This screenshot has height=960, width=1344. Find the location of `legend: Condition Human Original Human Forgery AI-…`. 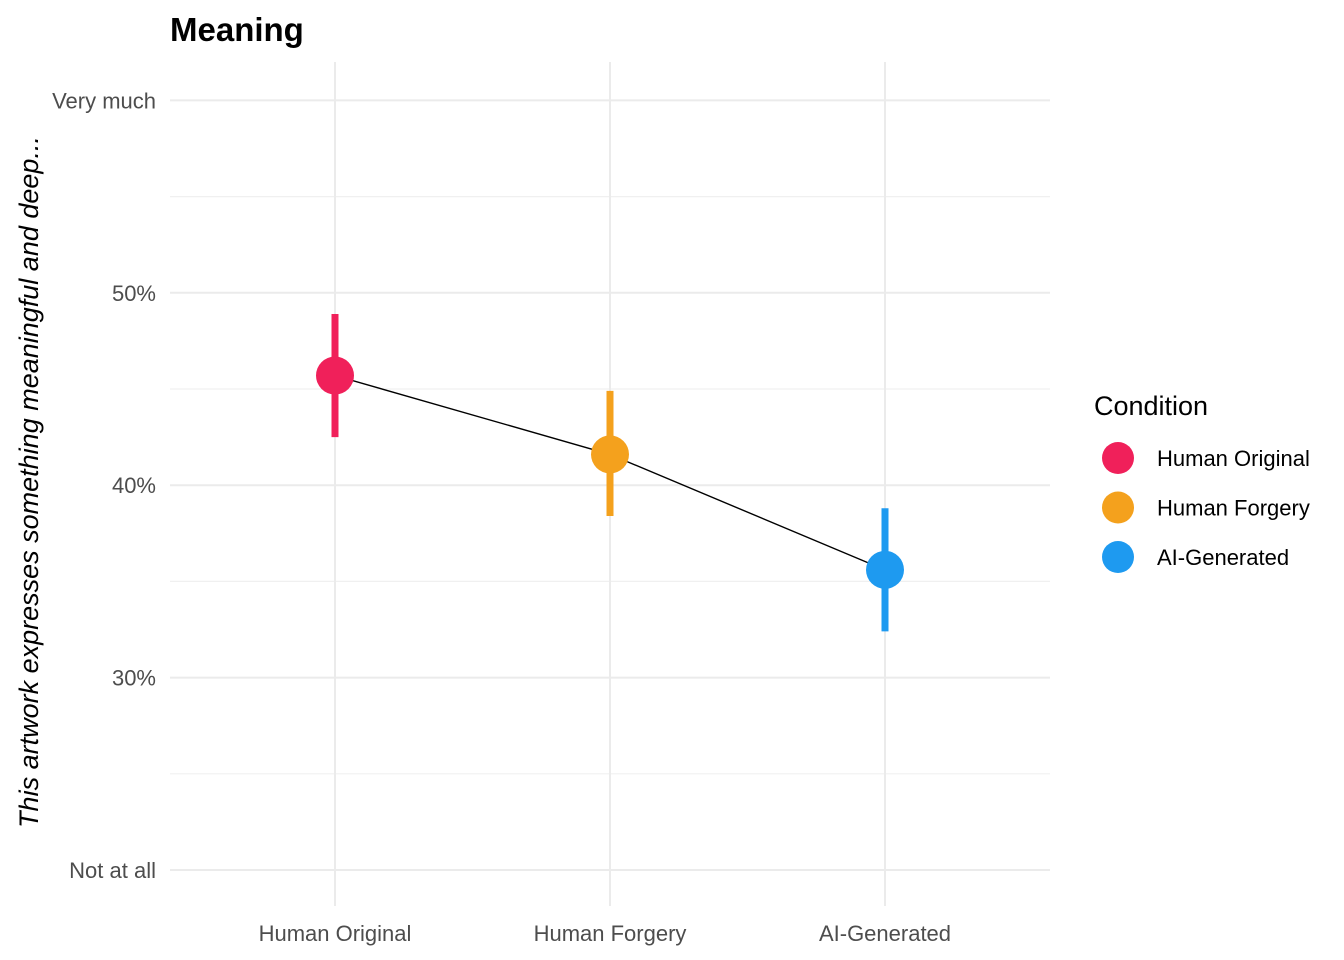

legend: Condition Human Original Human Forgery AI-… is located at coordinates (1202, 482).